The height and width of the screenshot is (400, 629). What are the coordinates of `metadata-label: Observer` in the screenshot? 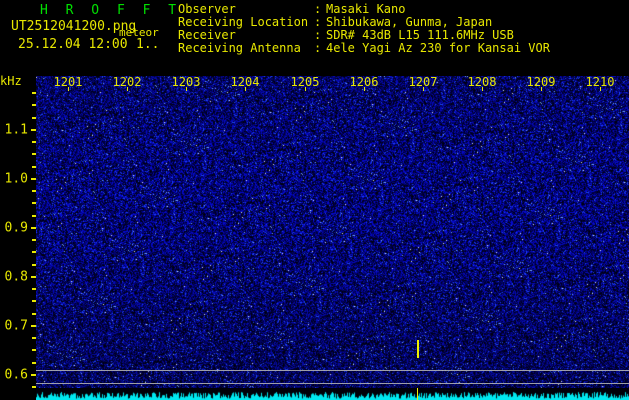 It's located at (207, 9).